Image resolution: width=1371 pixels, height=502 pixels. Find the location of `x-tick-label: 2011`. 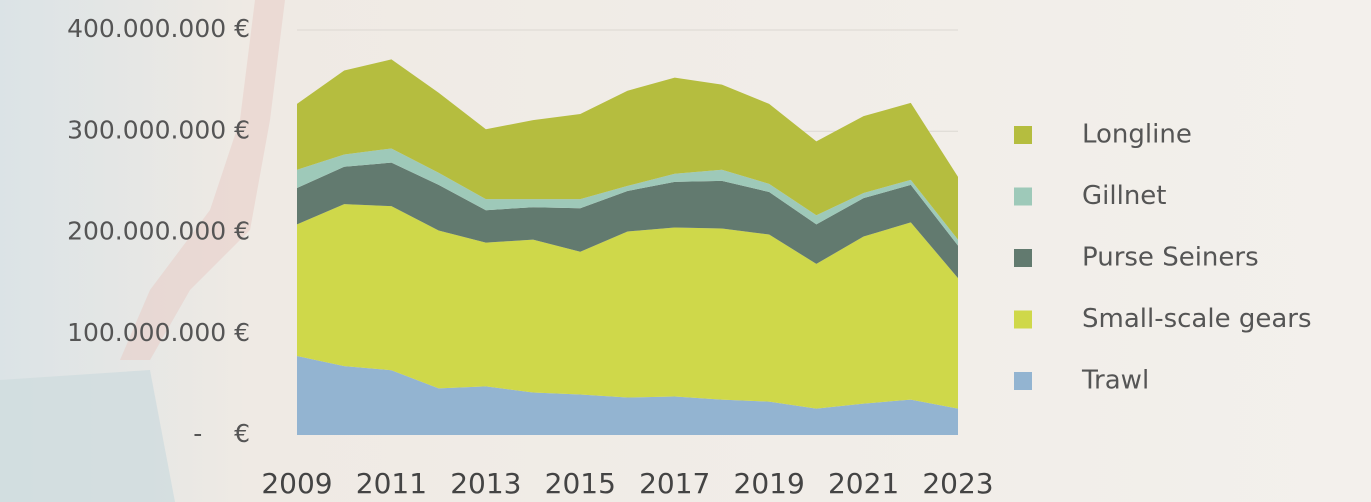

x-tick-label: 2011 is located at coordinates (391, 483).